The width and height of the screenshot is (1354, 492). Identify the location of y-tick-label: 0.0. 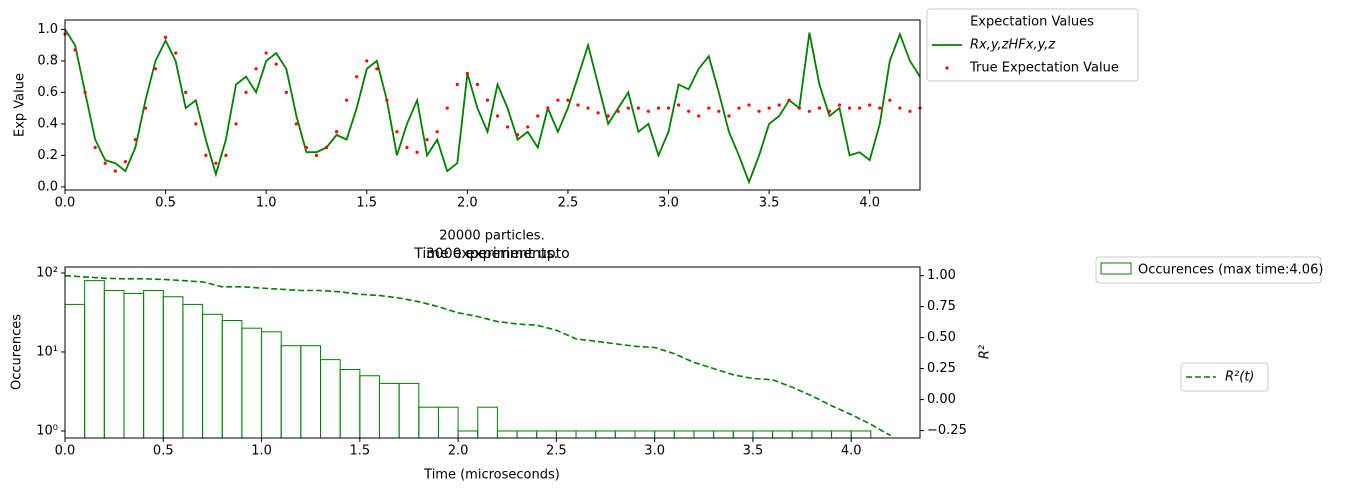
(47, 186).